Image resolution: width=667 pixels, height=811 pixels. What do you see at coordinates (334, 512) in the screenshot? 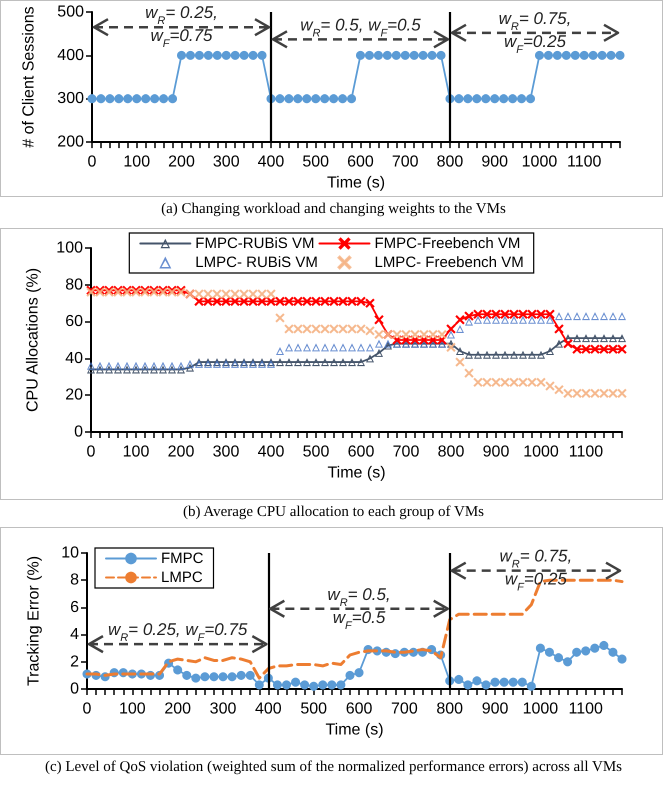
I see `text: (b) Average CPU allocation to each group of VMs` at bounding box center [334, 512].